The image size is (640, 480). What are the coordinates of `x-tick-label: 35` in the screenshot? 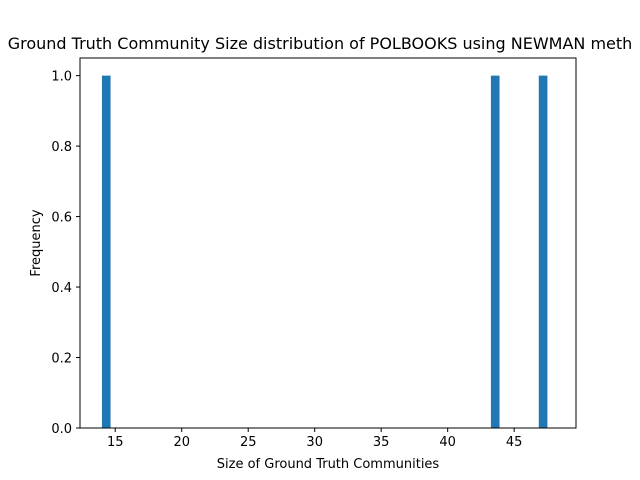 It's located at (381, 442).